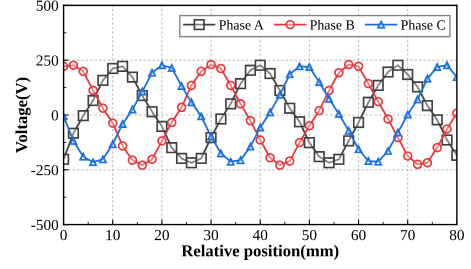  Describe the element at coordinates (309, 235) in the screenshot. I see `x-tick-label: 50` at that location.